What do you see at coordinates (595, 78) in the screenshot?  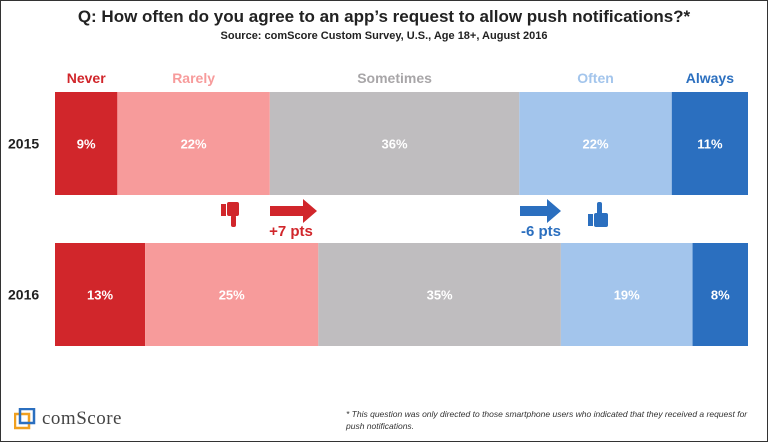 I see `legend-label-often: Often` at bounding box center [595, 78].